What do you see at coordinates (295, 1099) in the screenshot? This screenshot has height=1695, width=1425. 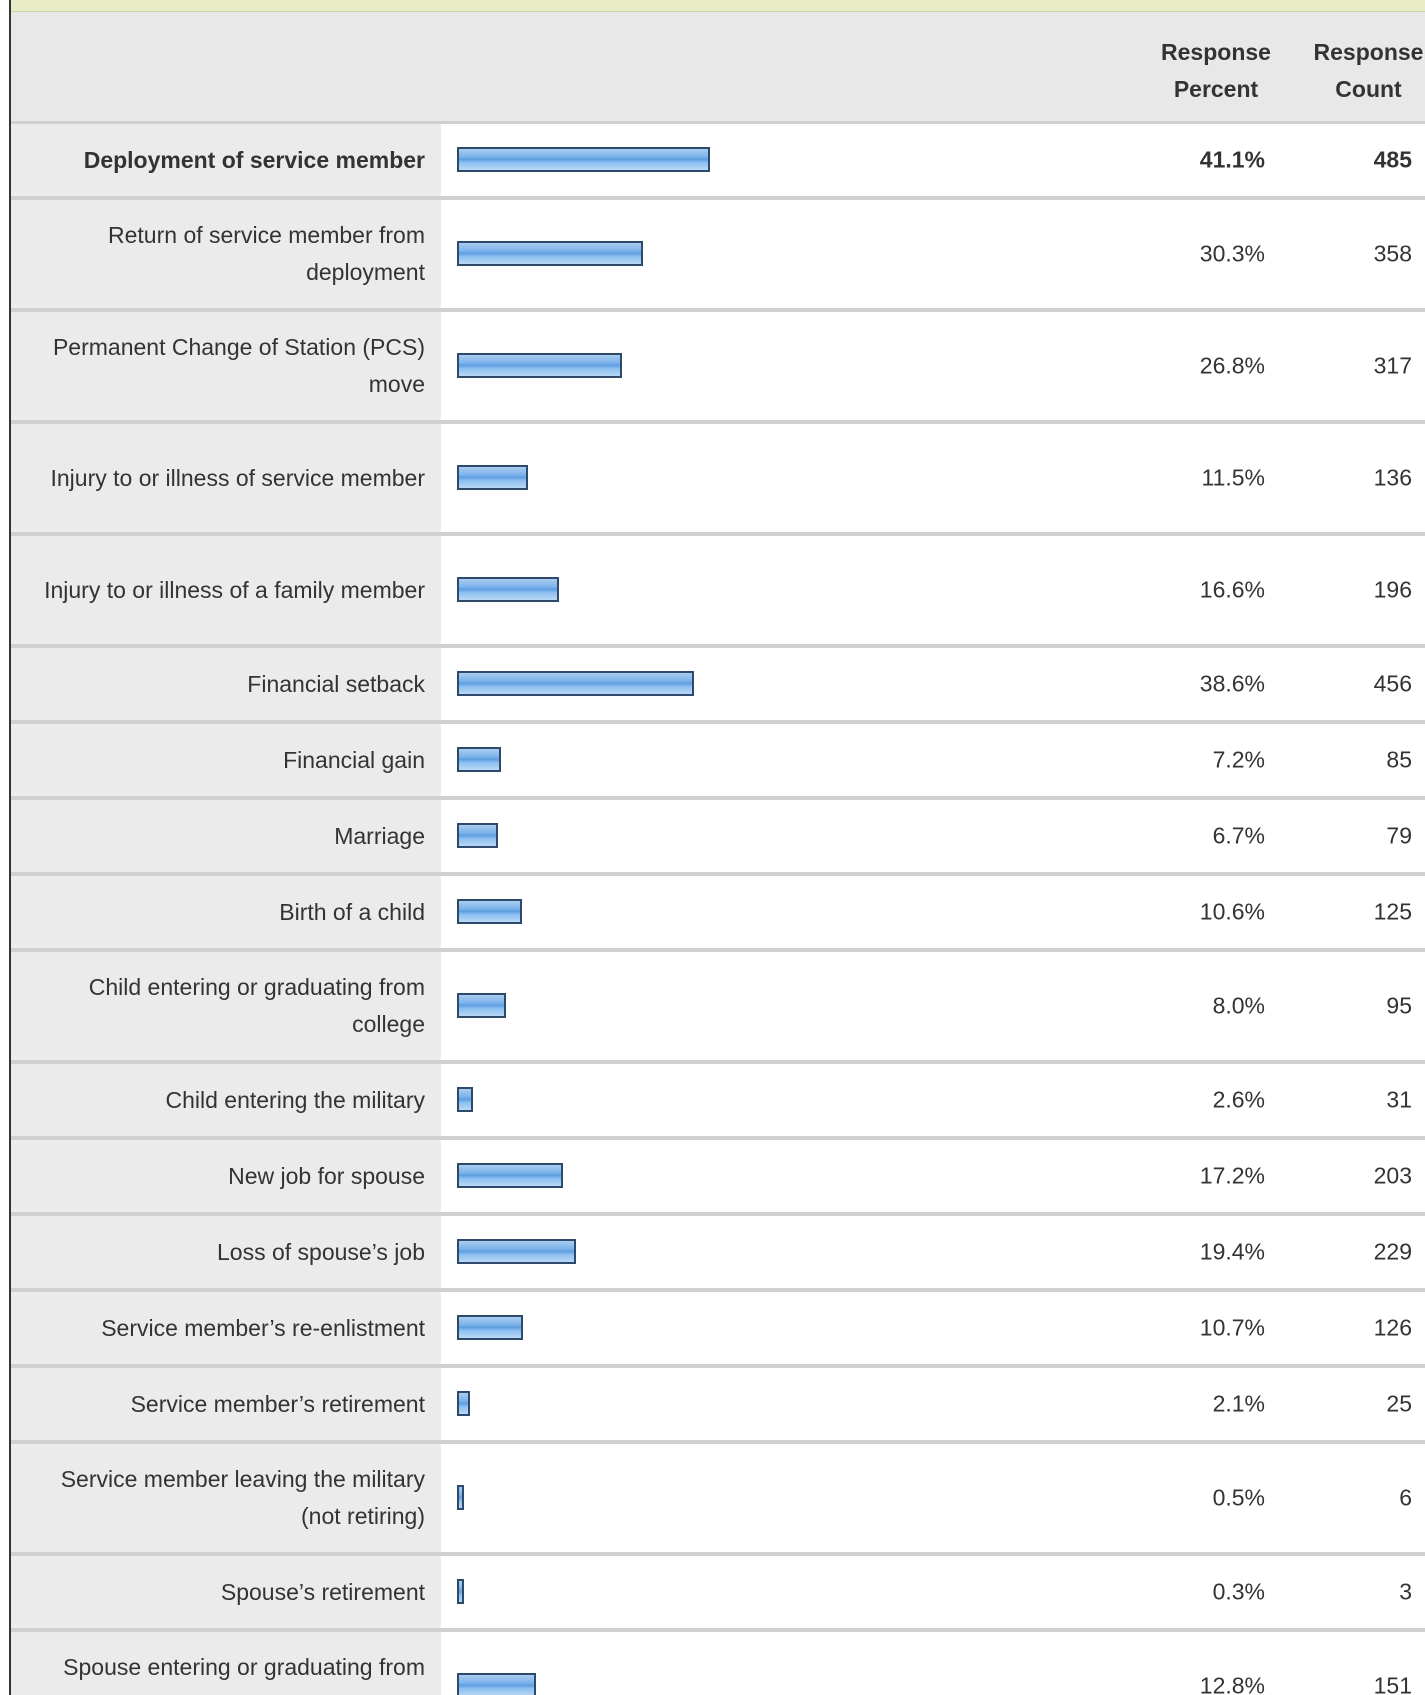 I see `category-label: Child entering the military` at bounding box center [295, 1099].